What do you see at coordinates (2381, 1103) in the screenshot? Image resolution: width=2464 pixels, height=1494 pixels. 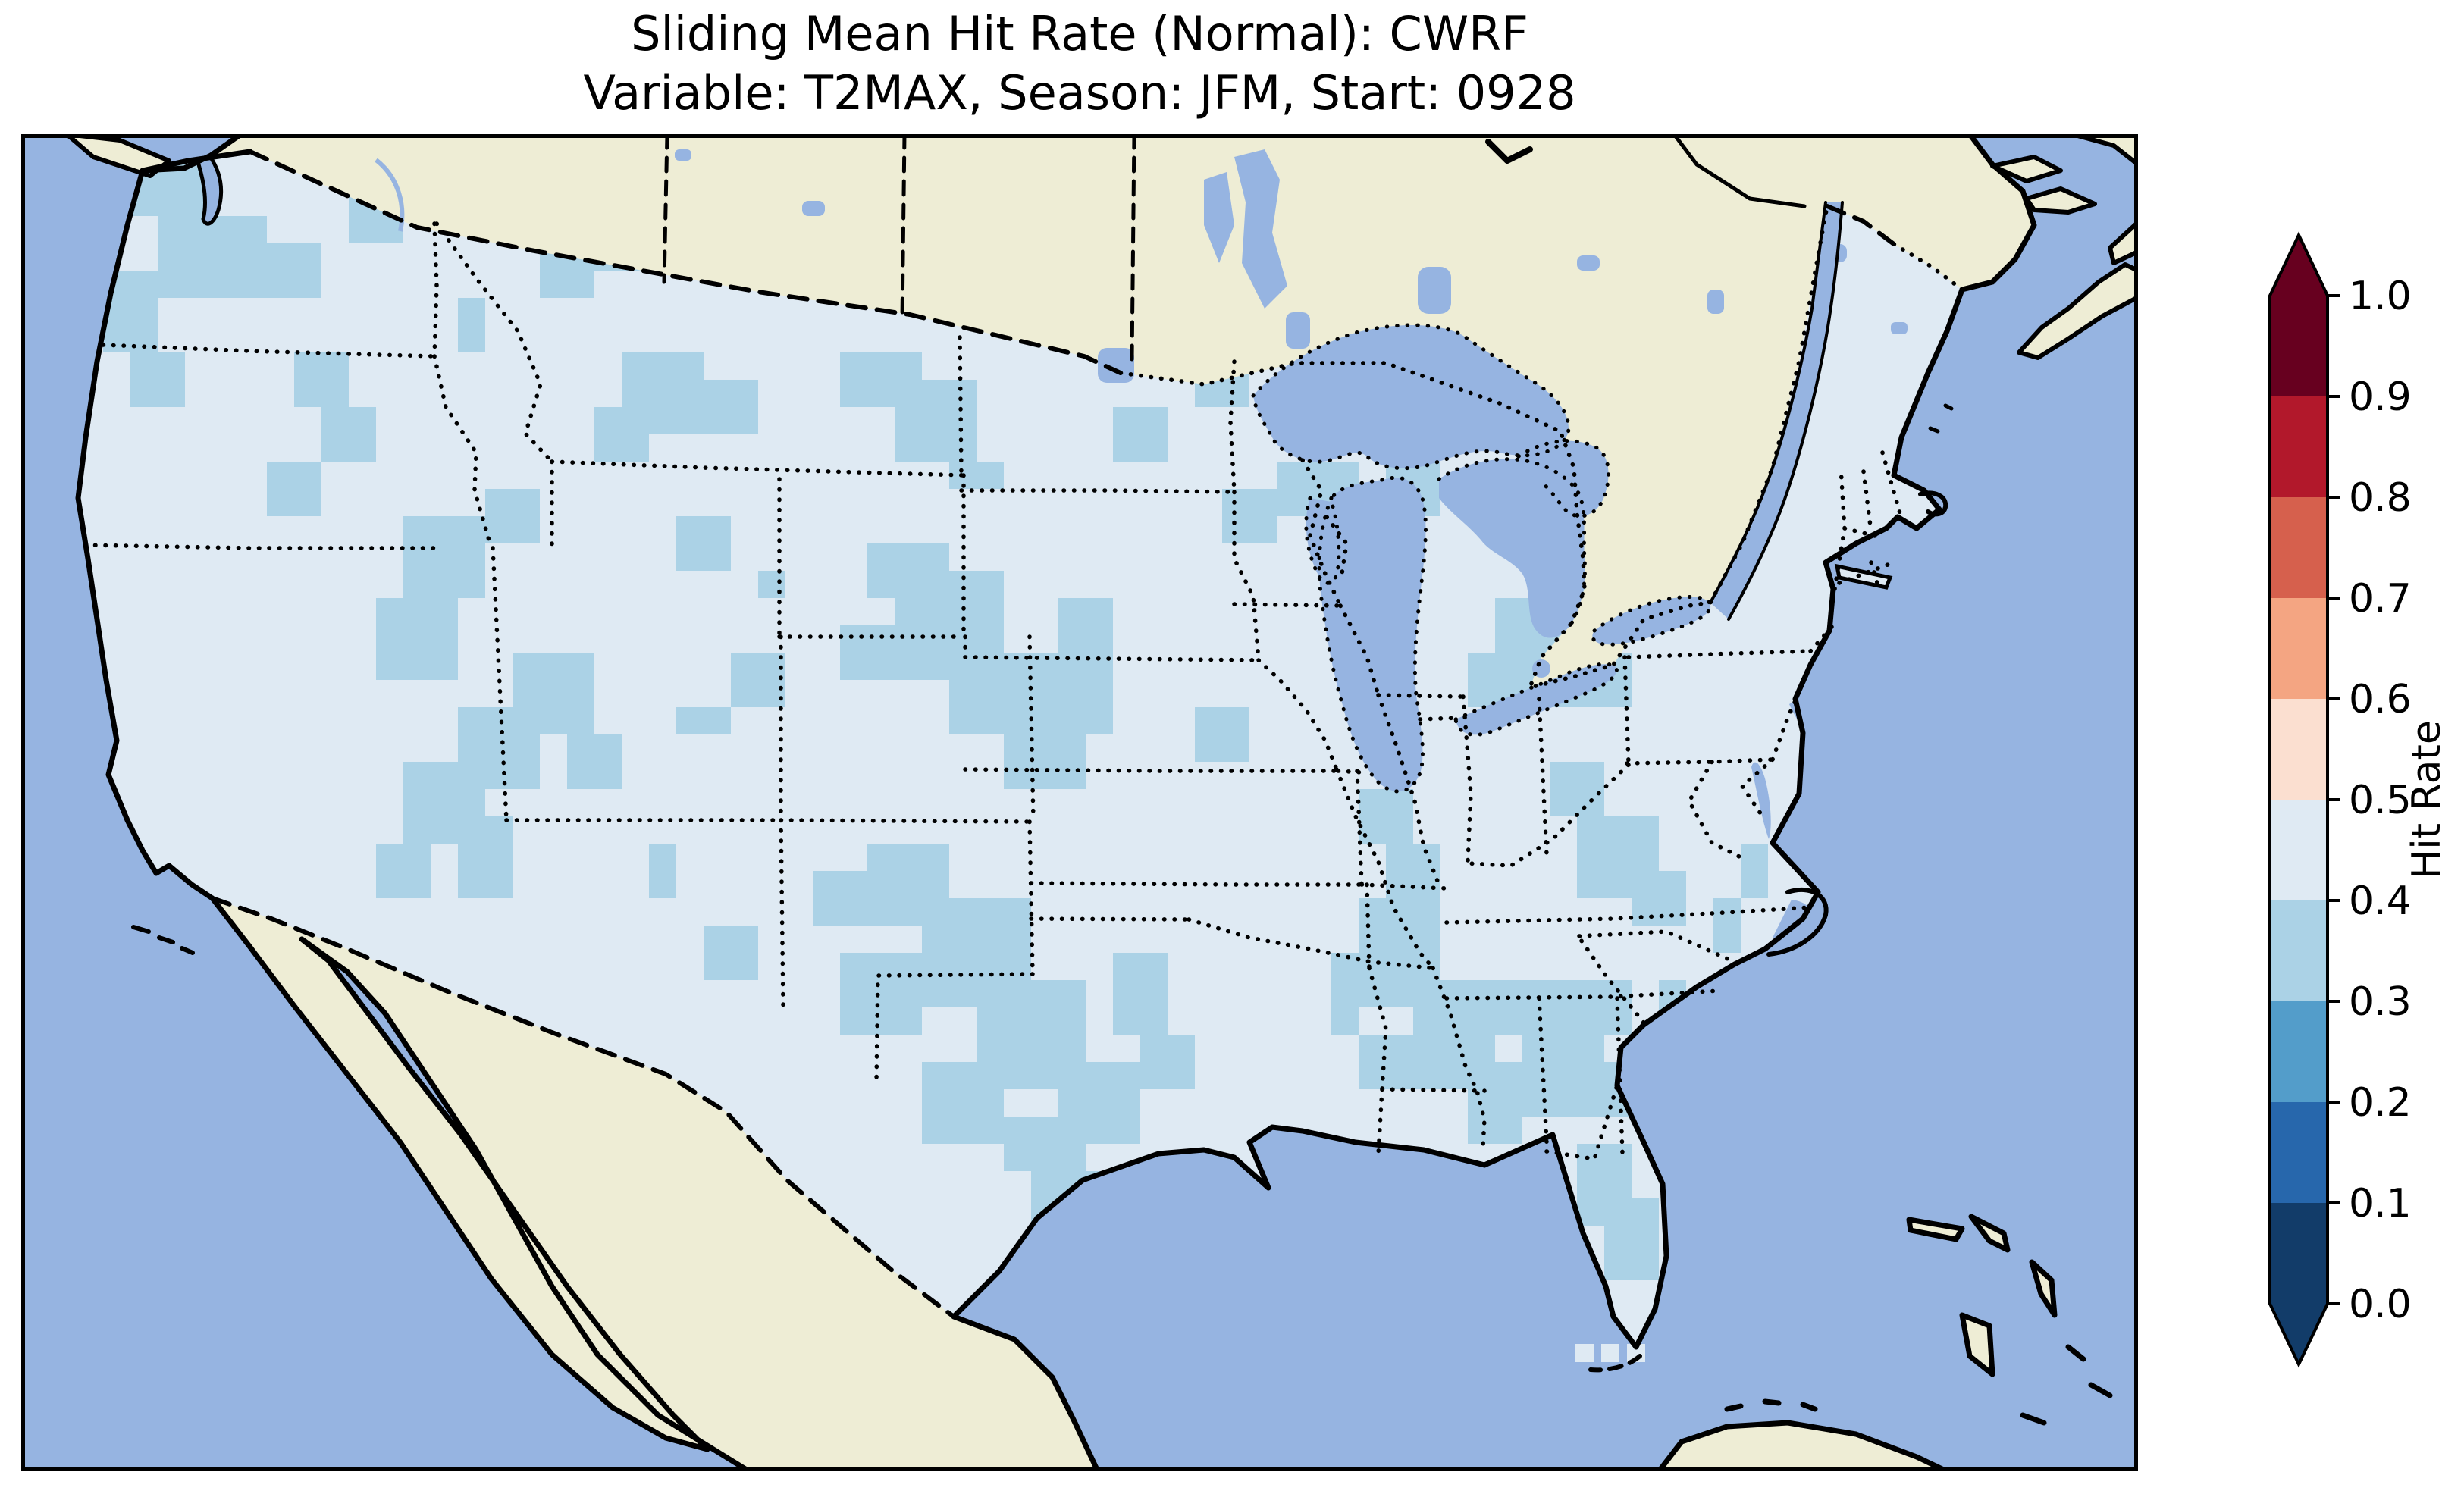 I see `colorbar-tick-label: 0.2` at bounding box center [2381, 1103].